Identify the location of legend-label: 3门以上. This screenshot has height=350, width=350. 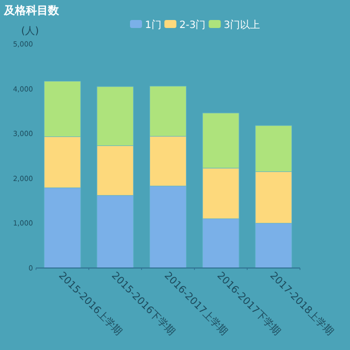
(242, 25).